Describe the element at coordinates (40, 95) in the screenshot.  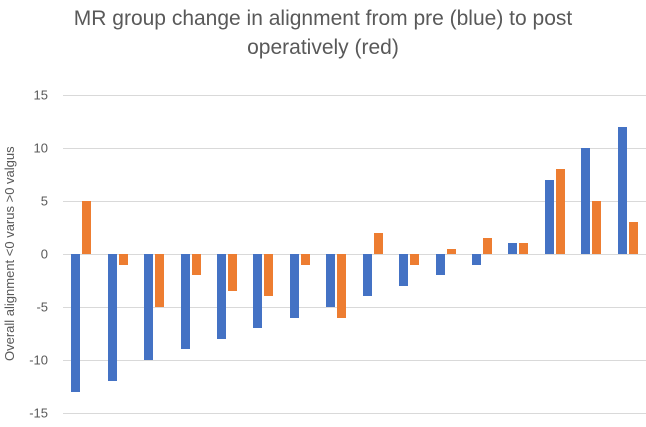
I see `y-axis-tick-label: 15` at that location.